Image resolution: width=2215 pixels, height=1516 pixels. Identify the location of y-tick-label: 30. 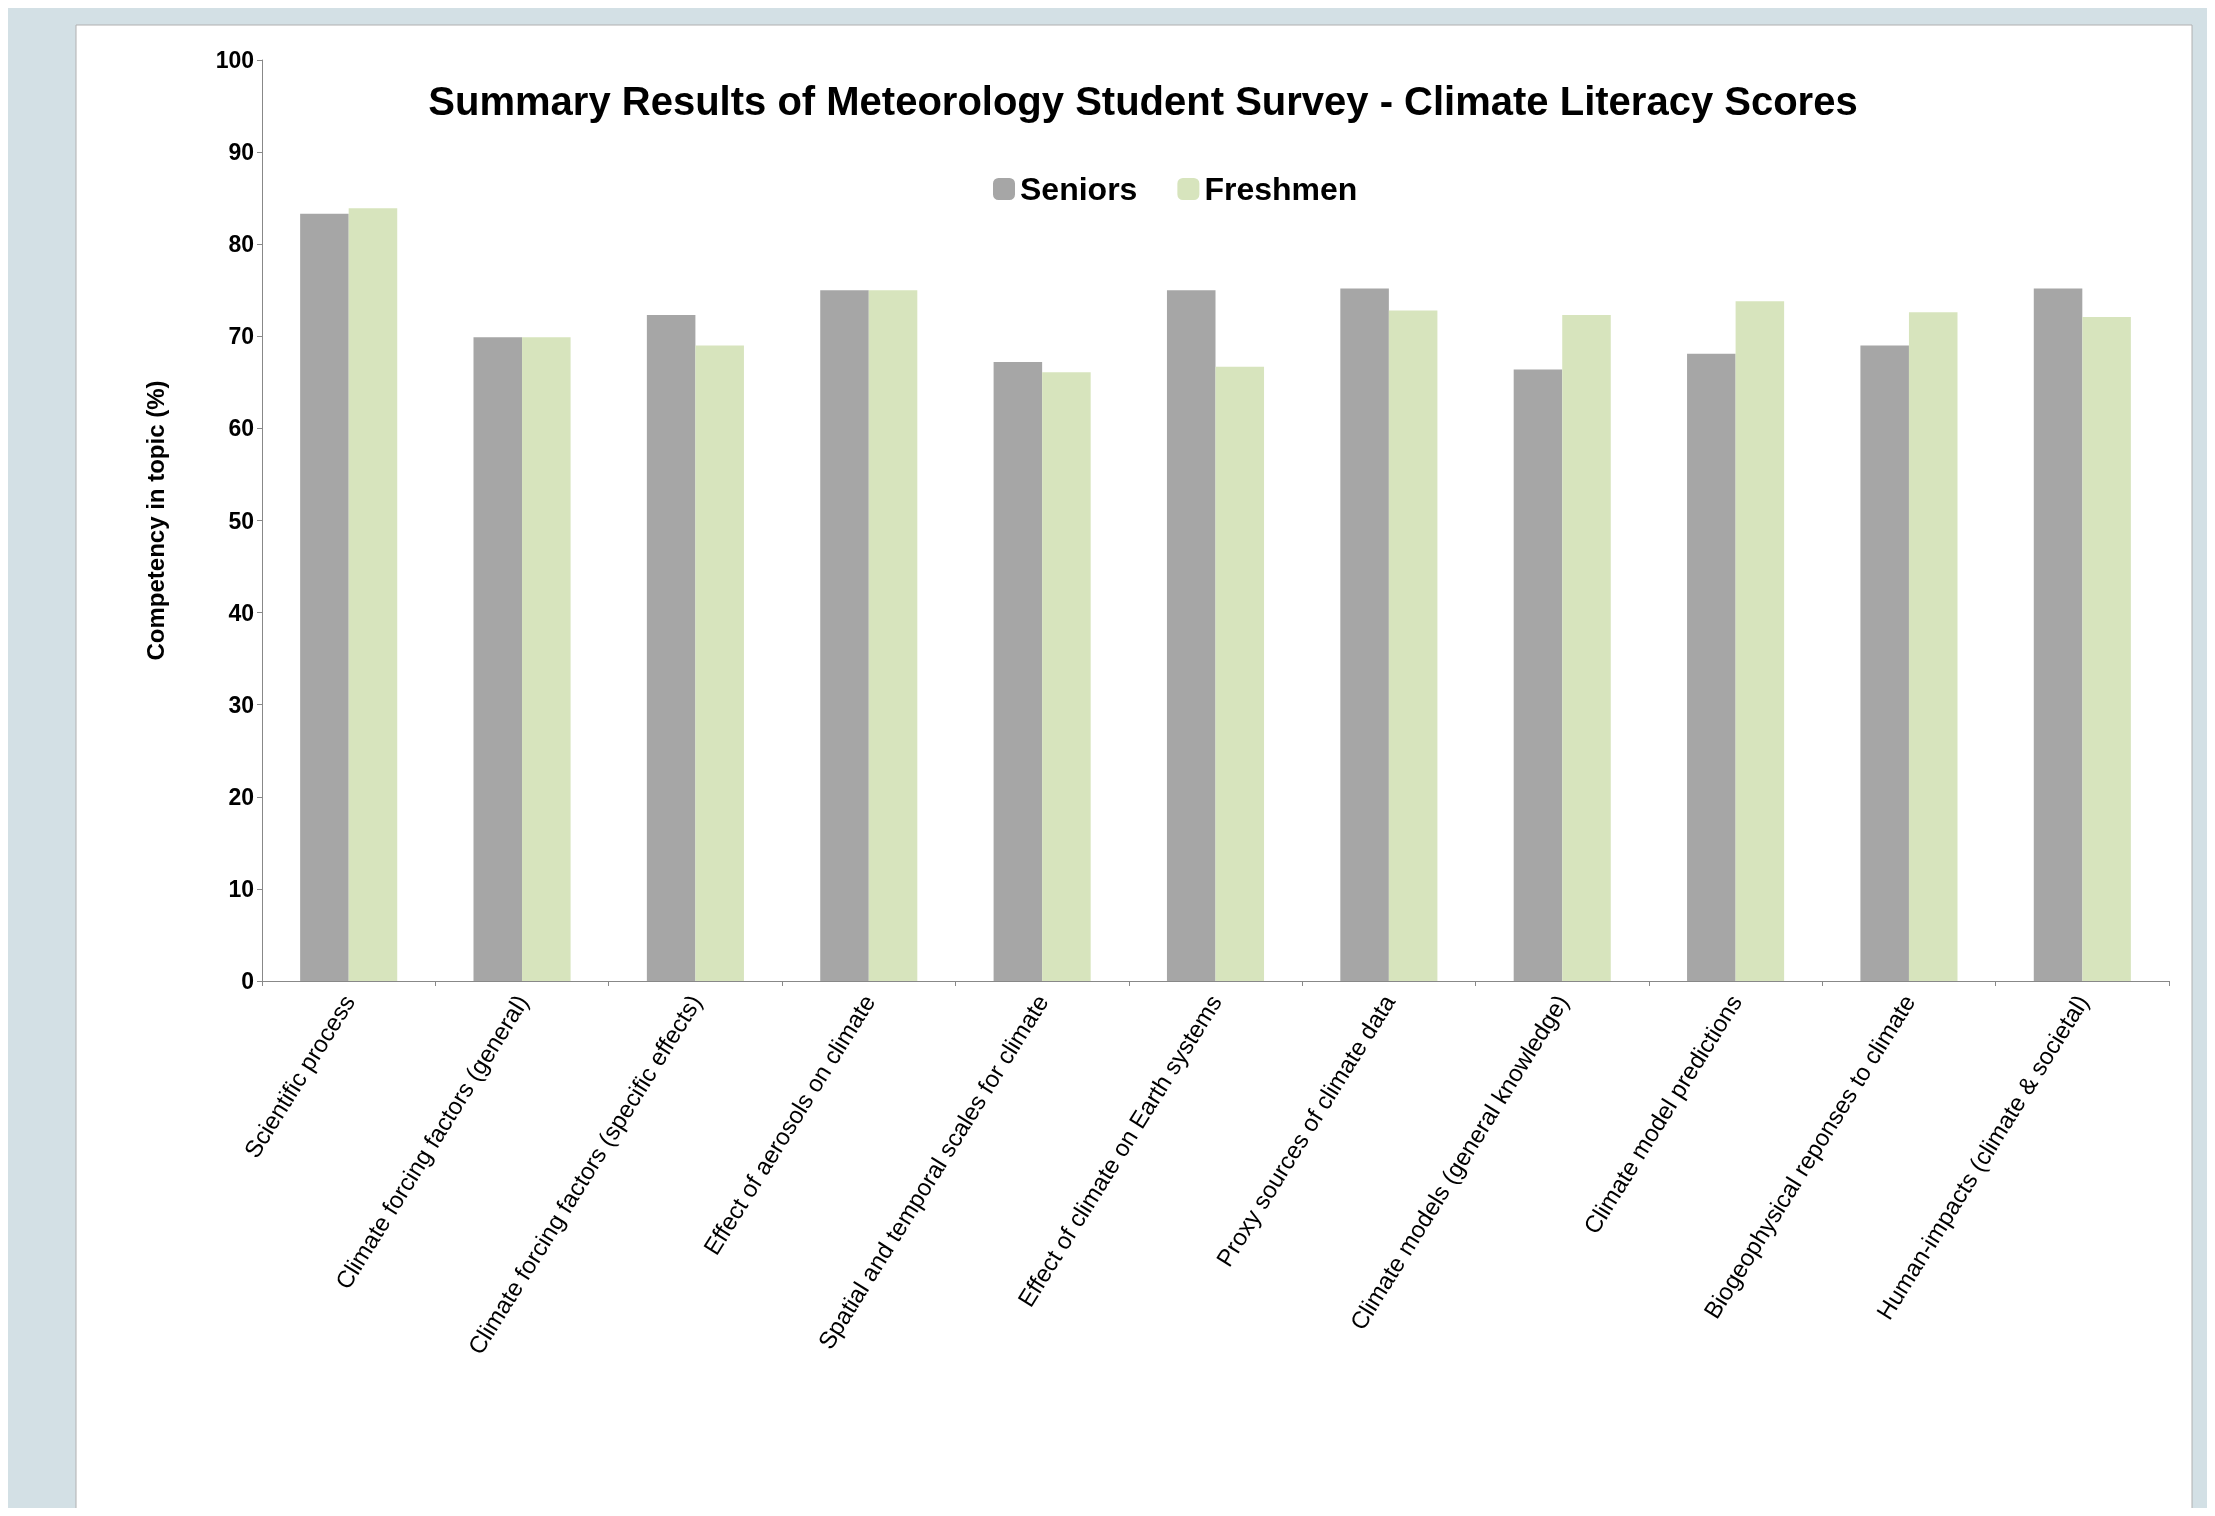
(241, 704).